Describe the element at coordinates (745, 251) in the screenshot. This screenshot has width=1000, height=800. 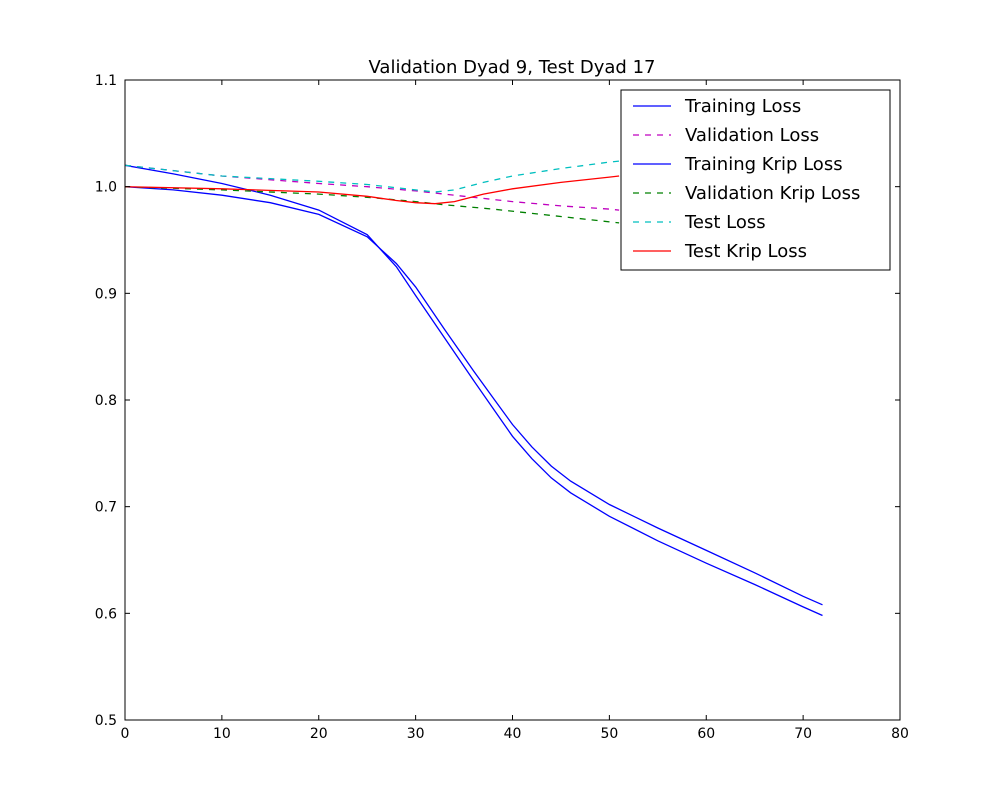
I see `legend-label: Test Krip Loss` at that location.